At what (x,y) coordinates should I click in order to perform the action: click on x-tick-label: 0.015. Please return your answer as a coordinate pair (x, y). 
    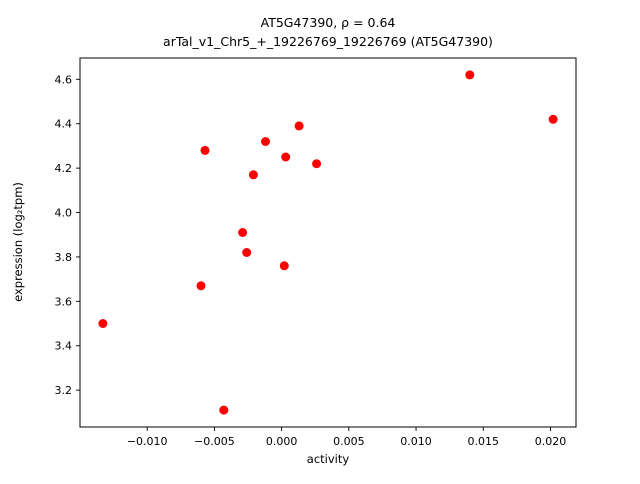
    Looking at the image, I should click on (484, 441).